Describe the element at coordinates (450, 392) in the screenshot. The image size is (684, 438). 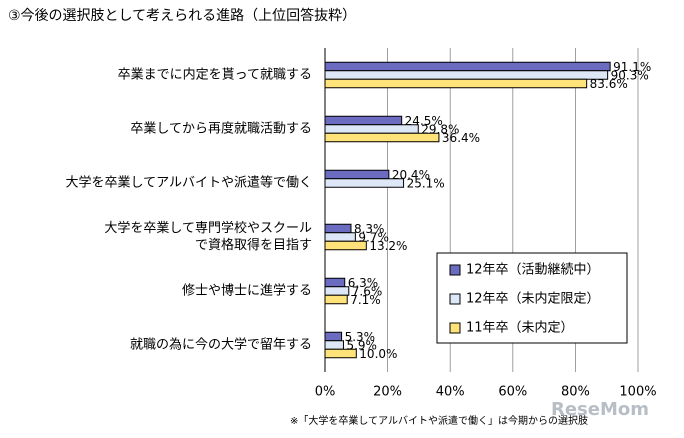
I see `x-tick-label: 40%` at that location.